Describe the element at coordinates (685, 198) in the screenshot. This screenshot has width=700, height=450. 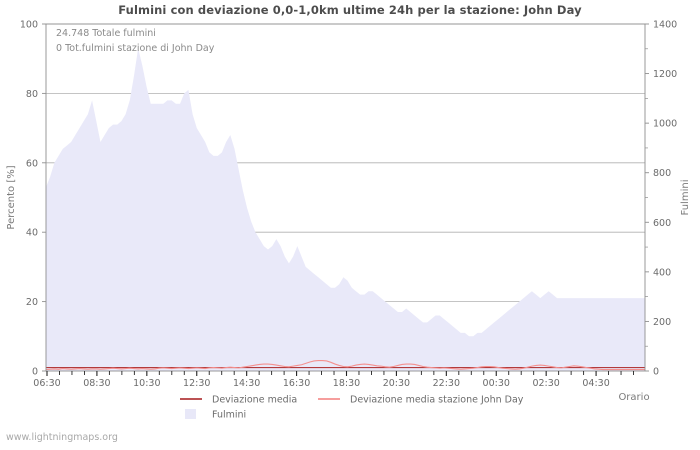
I see `y2-axis-title: Fulmini` at that location.